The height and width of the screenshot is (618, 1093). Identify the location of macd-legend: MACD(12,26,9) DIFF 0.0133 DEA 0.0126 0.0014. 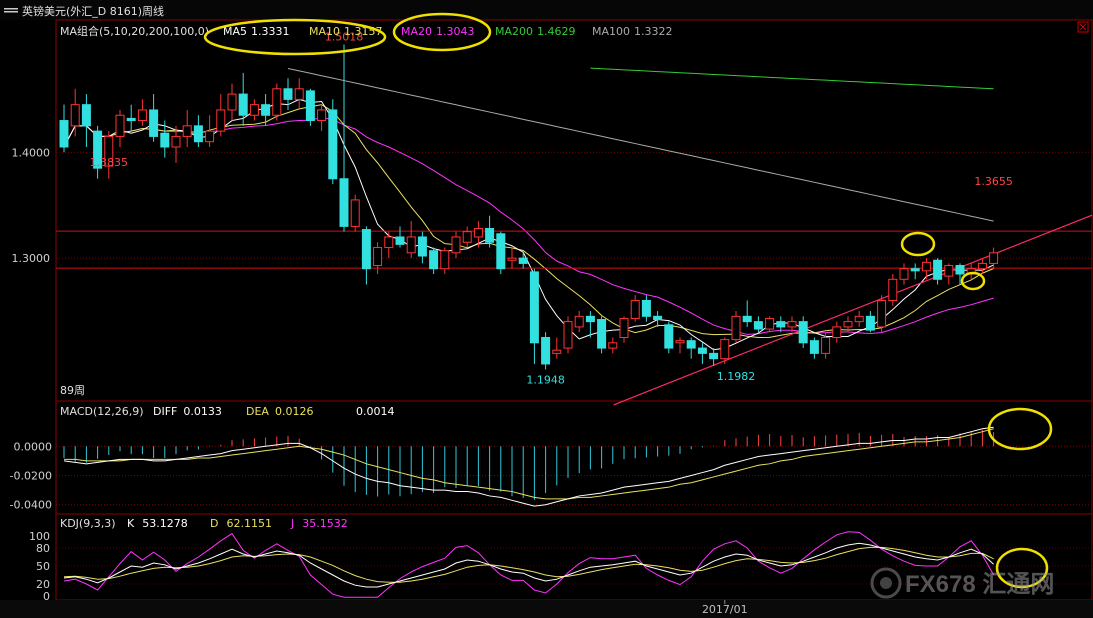
(227, 411).